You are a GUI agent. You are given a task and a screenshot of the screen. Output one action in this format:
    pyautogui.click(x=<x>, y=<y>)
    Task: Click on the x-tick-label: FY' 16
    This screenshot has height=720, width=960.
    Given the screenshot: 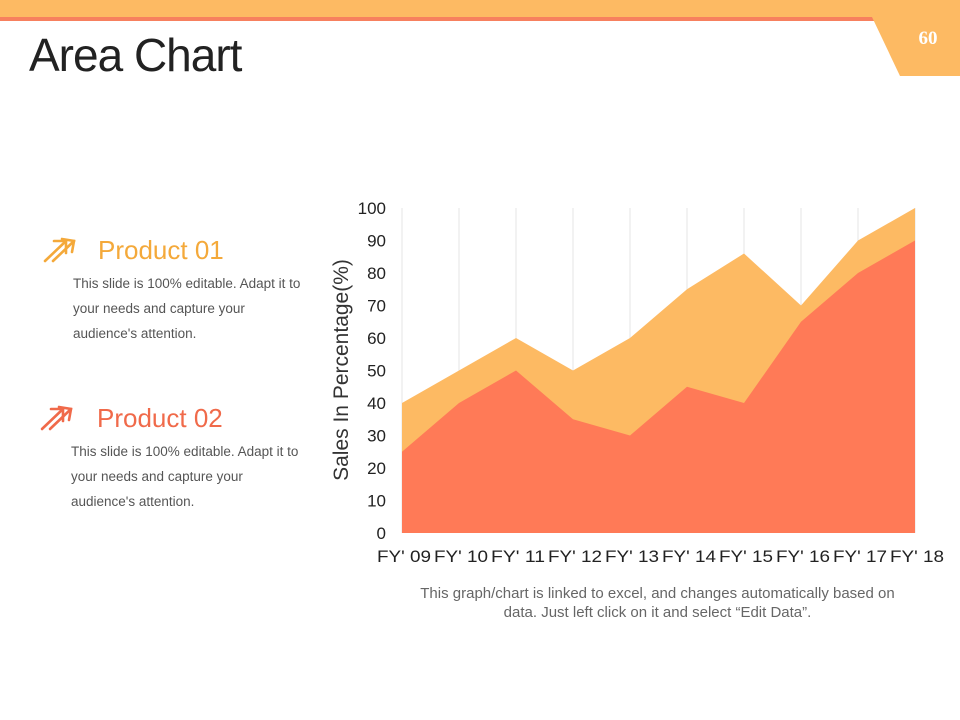 What is the action you would take?
    pyautogui.click(x=803, y=556)
    